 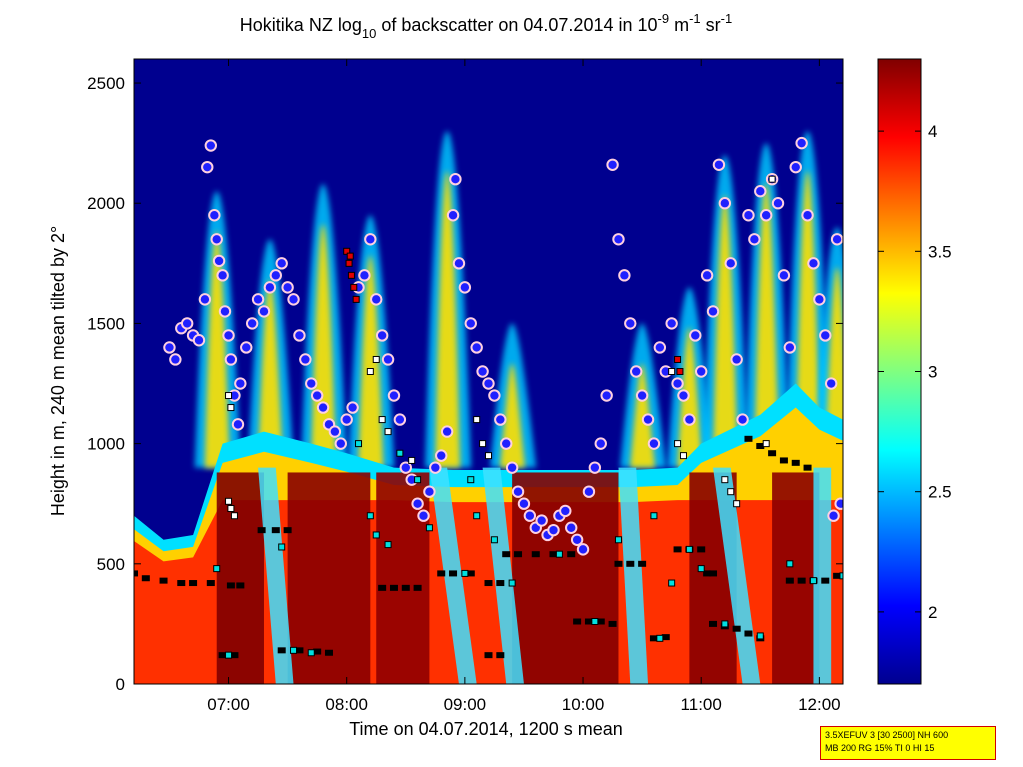 What do you see at coordinates (106, 323) in the screenshot?
I see `y-tick-label: 1500` at bounding box center [106, 323].